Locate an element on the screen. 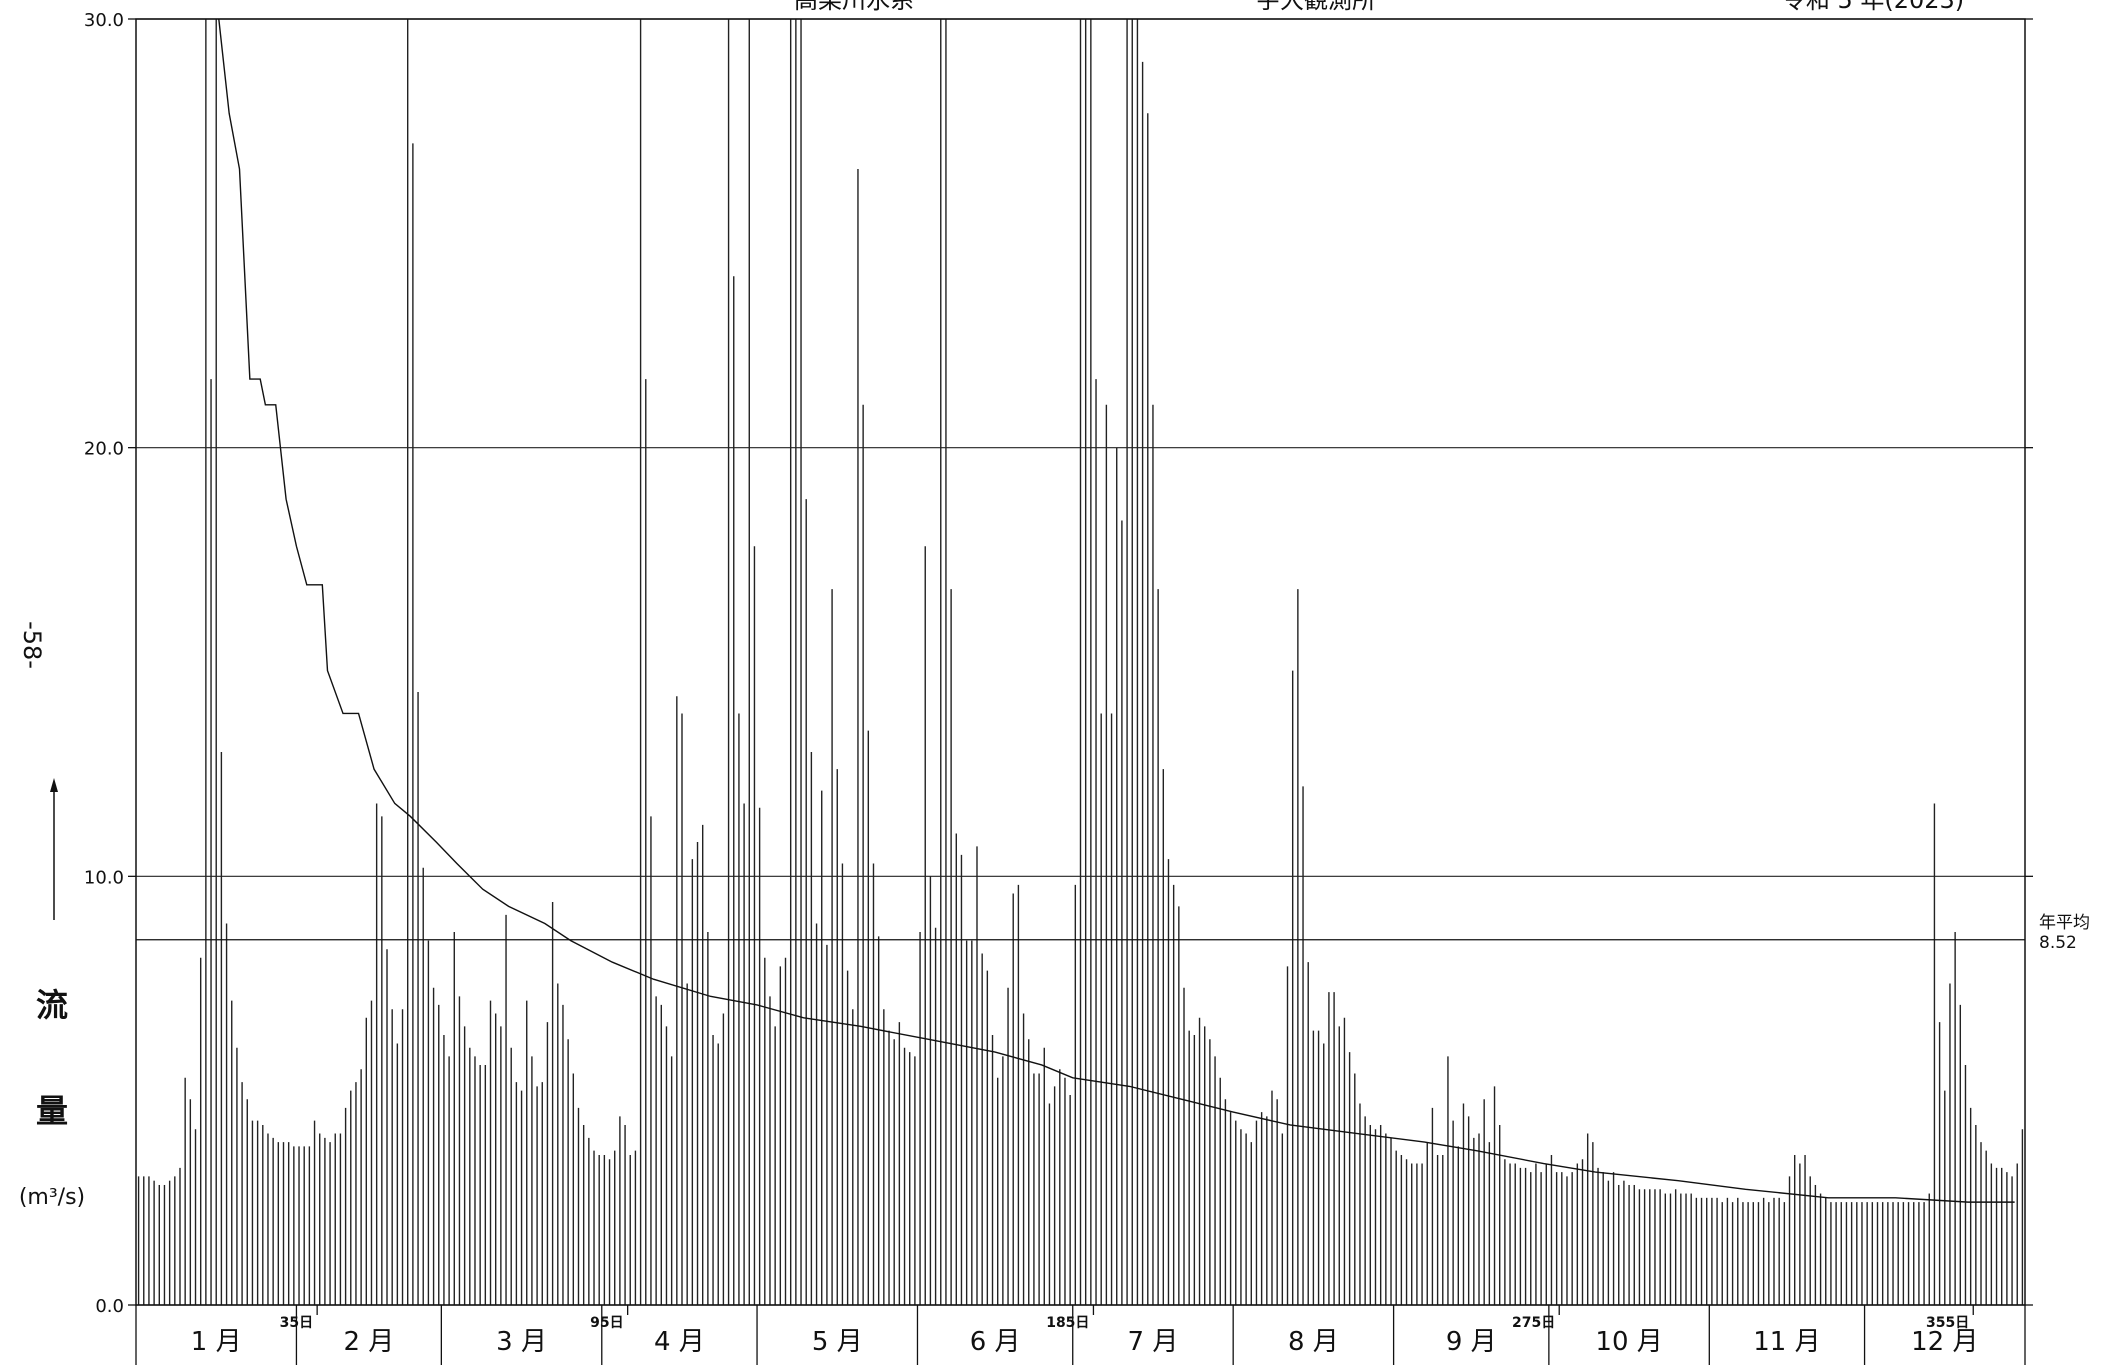 The image size is (2103, 1365). chart-title: 高梁川水系 is located at coordinates (854, 7).